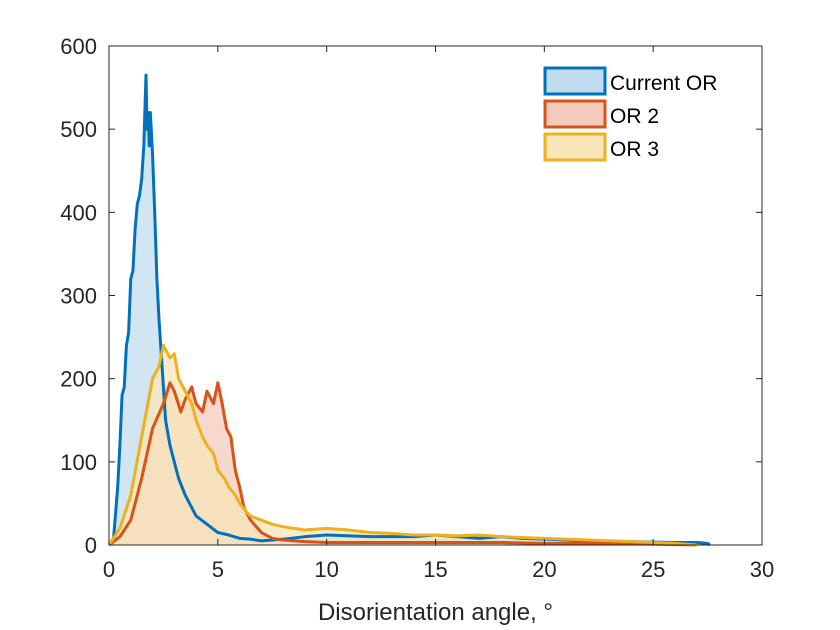 The image size is (840, 630). Describe the element at coordinates (78, 379) in the screenshot. I see `y-tick-label: 200` at that location.